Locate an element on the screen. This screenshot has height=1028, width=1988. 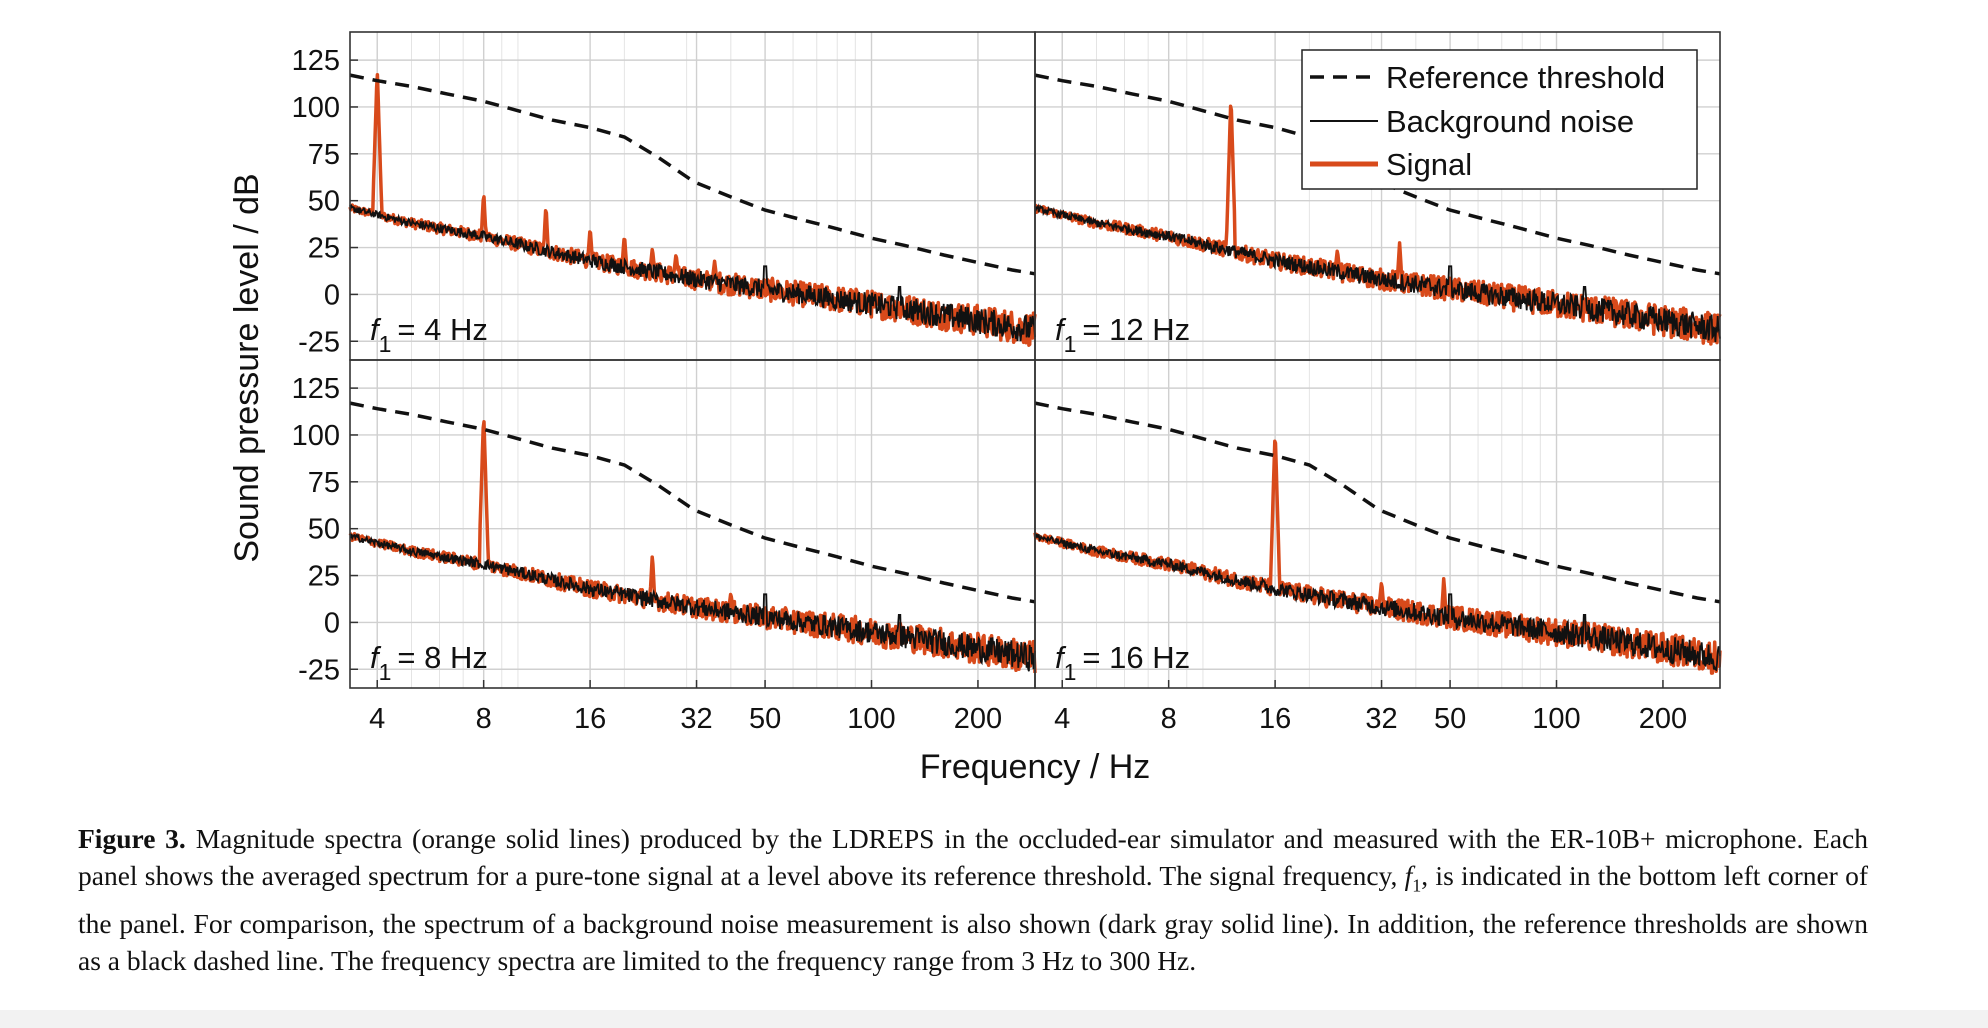
panel-label-1: f1 = 12 Hz is located at coordinates (1122, 334).